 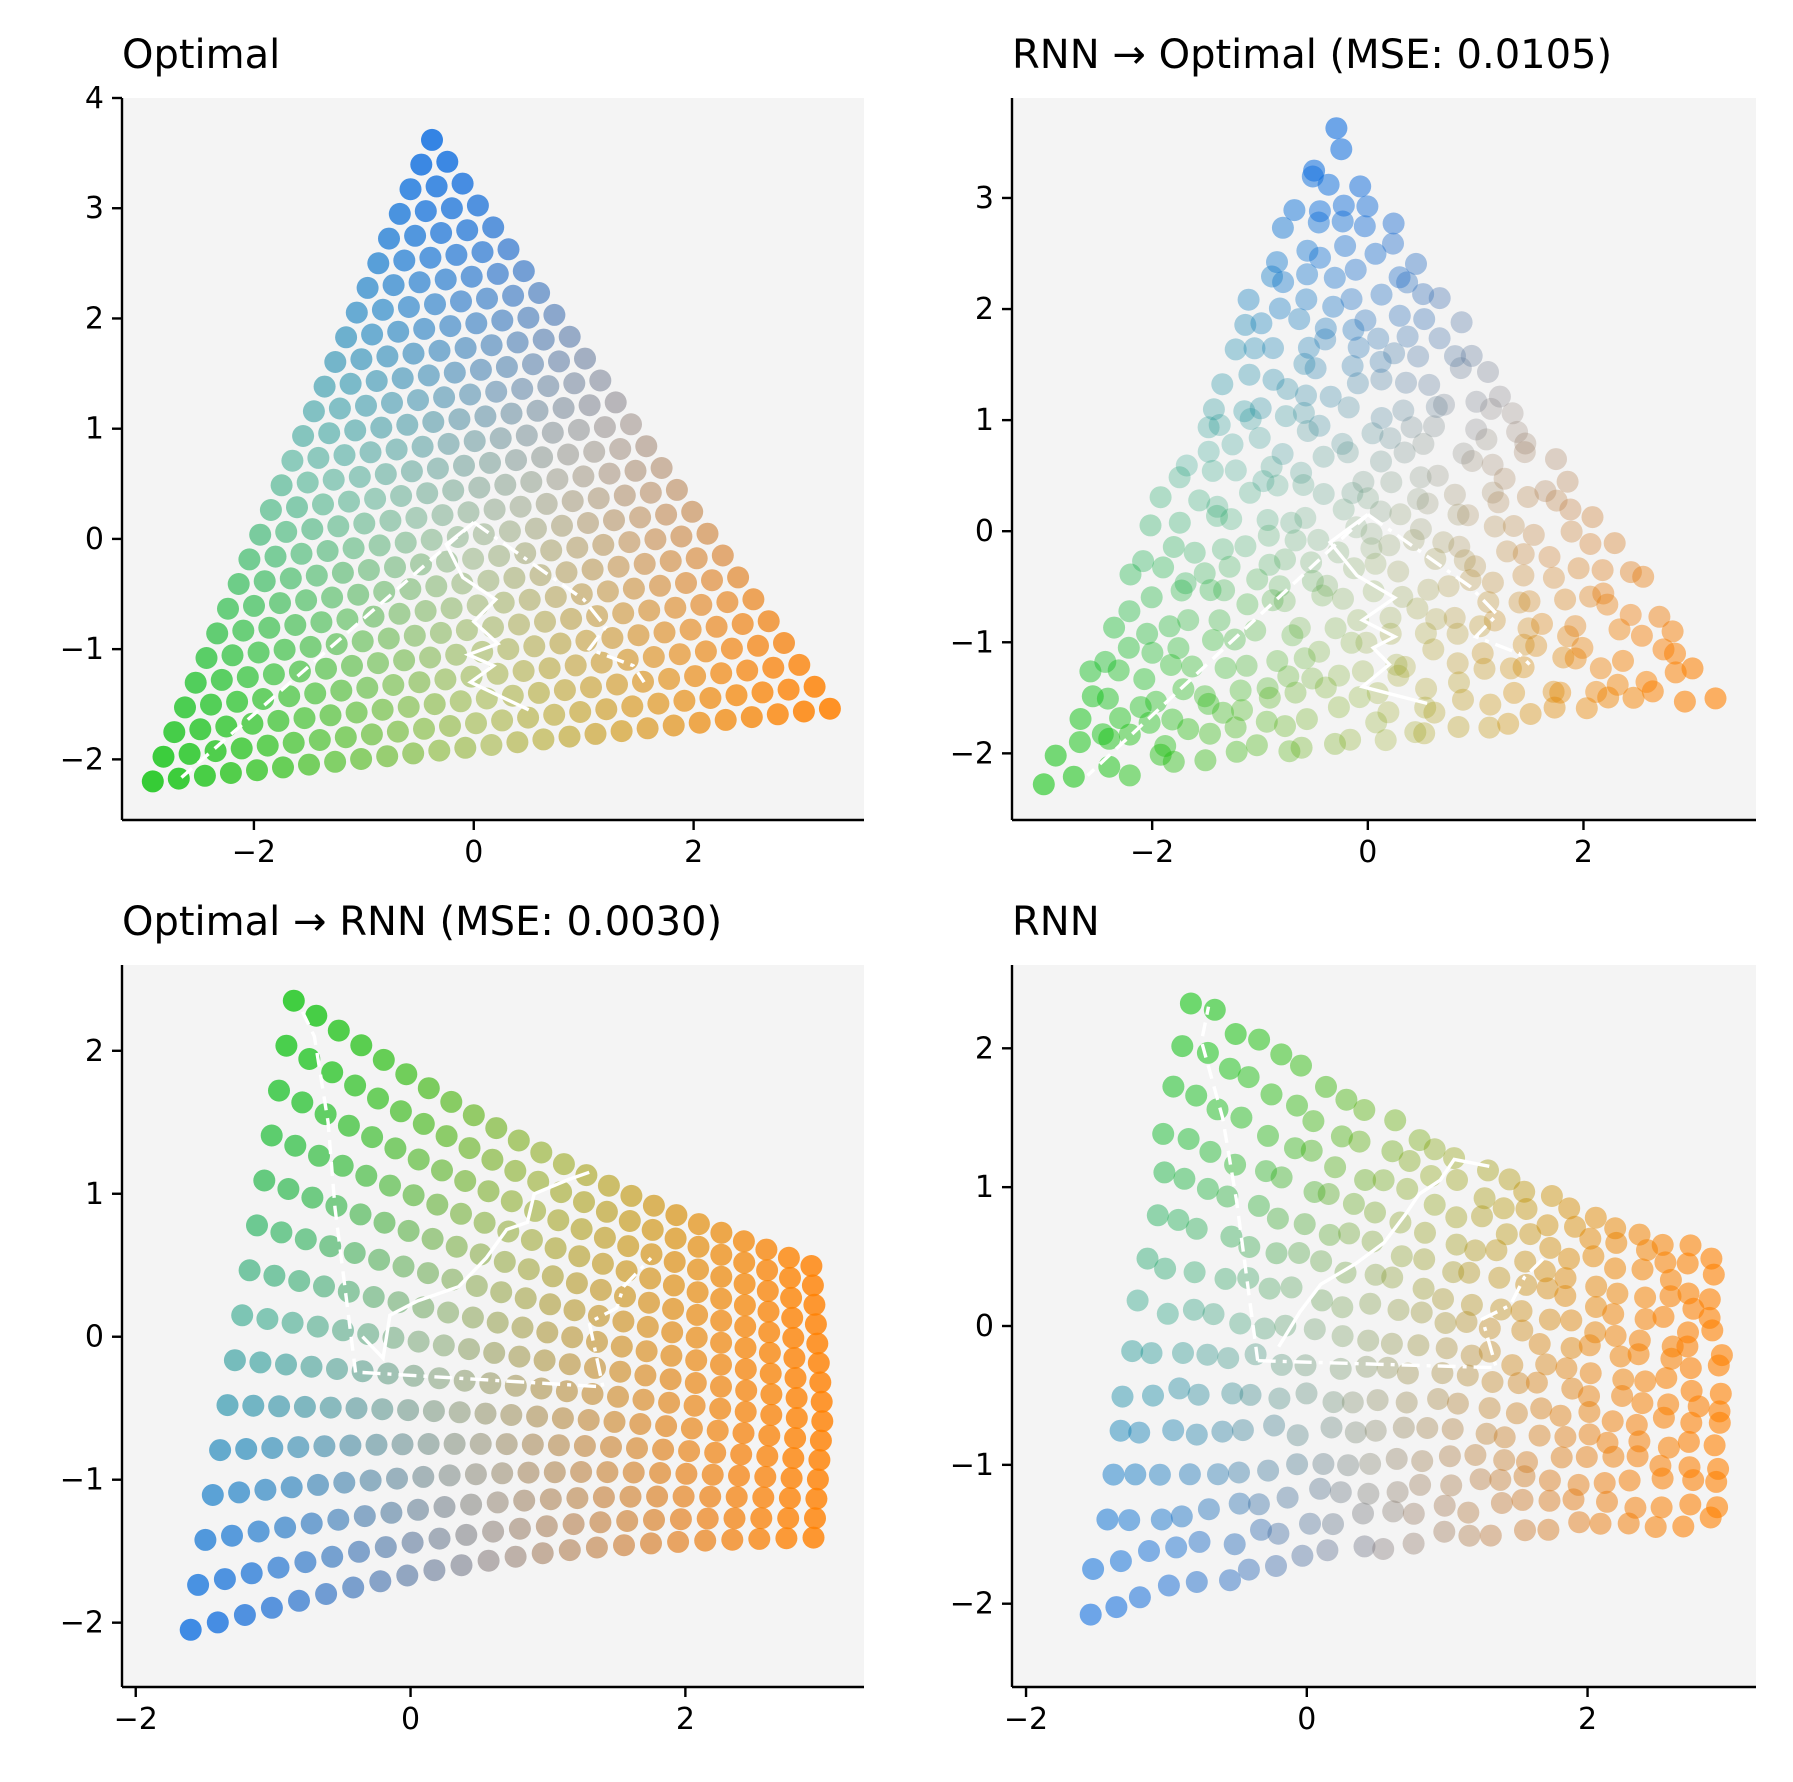 What do you see at coordinates (1377, 609) in the screenshot?
I see `trajectory-solid` at bounding box center [1377, 609].